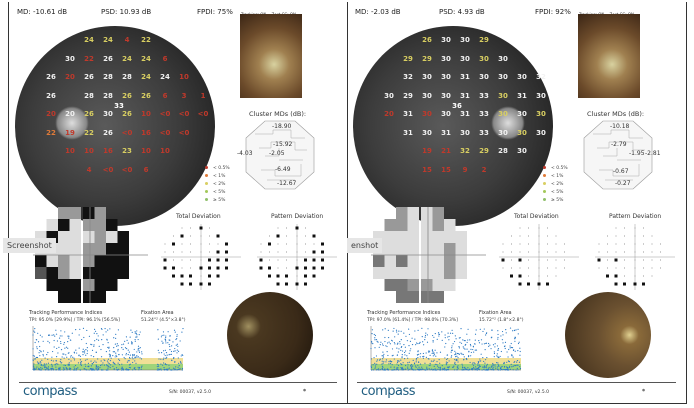 The width and height of the screenshot is (694, 408). Describe the element at coordinates (127, 95) in the screenshot. I see `threshold-value: 26` at that location.